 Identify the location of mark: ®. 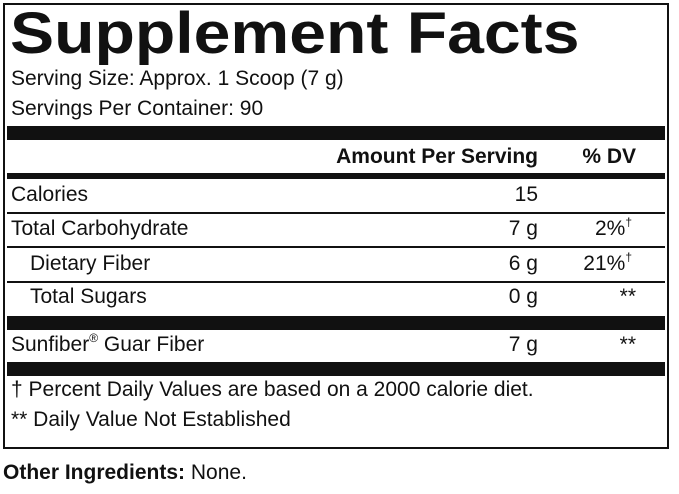
(94, 338).